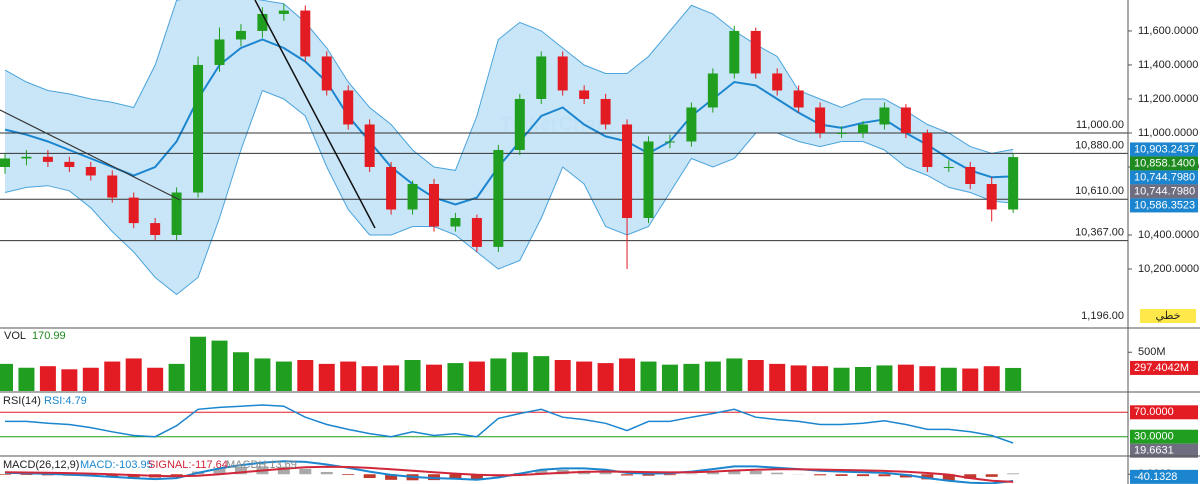 The height and width of the screenshot is (484, 1200). I want to click on price-tag-label: 30.0000, so click(1154, 437).